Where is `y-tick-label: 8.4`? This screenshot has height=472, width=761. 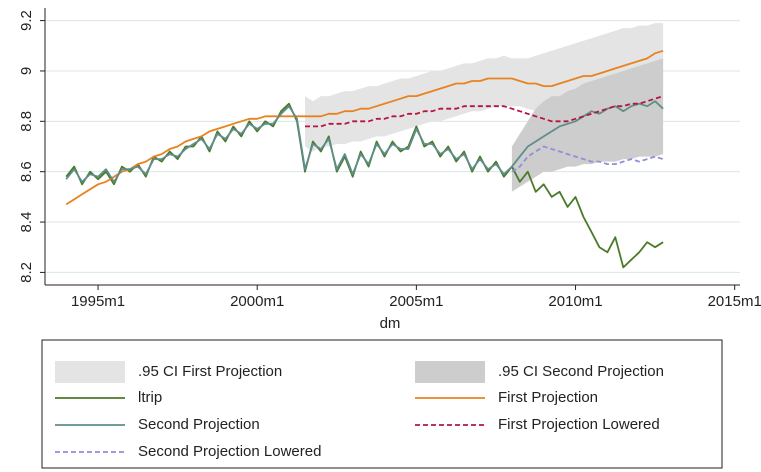
y-tick-label: 8.4 is located at coordinates (26, 222).